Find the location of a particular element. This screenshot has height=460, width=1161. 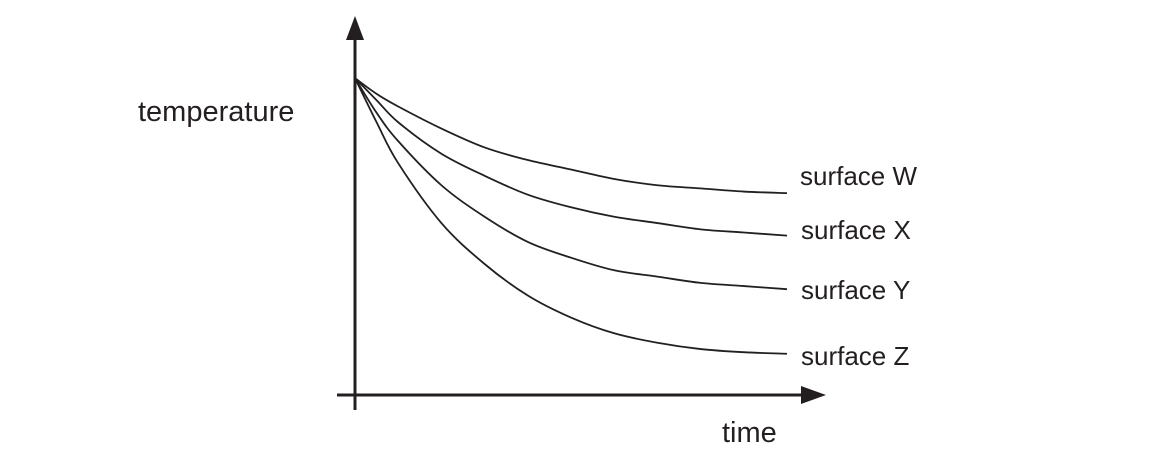

series-label-surface-z: surface Z is located at coordinates (855, 356).